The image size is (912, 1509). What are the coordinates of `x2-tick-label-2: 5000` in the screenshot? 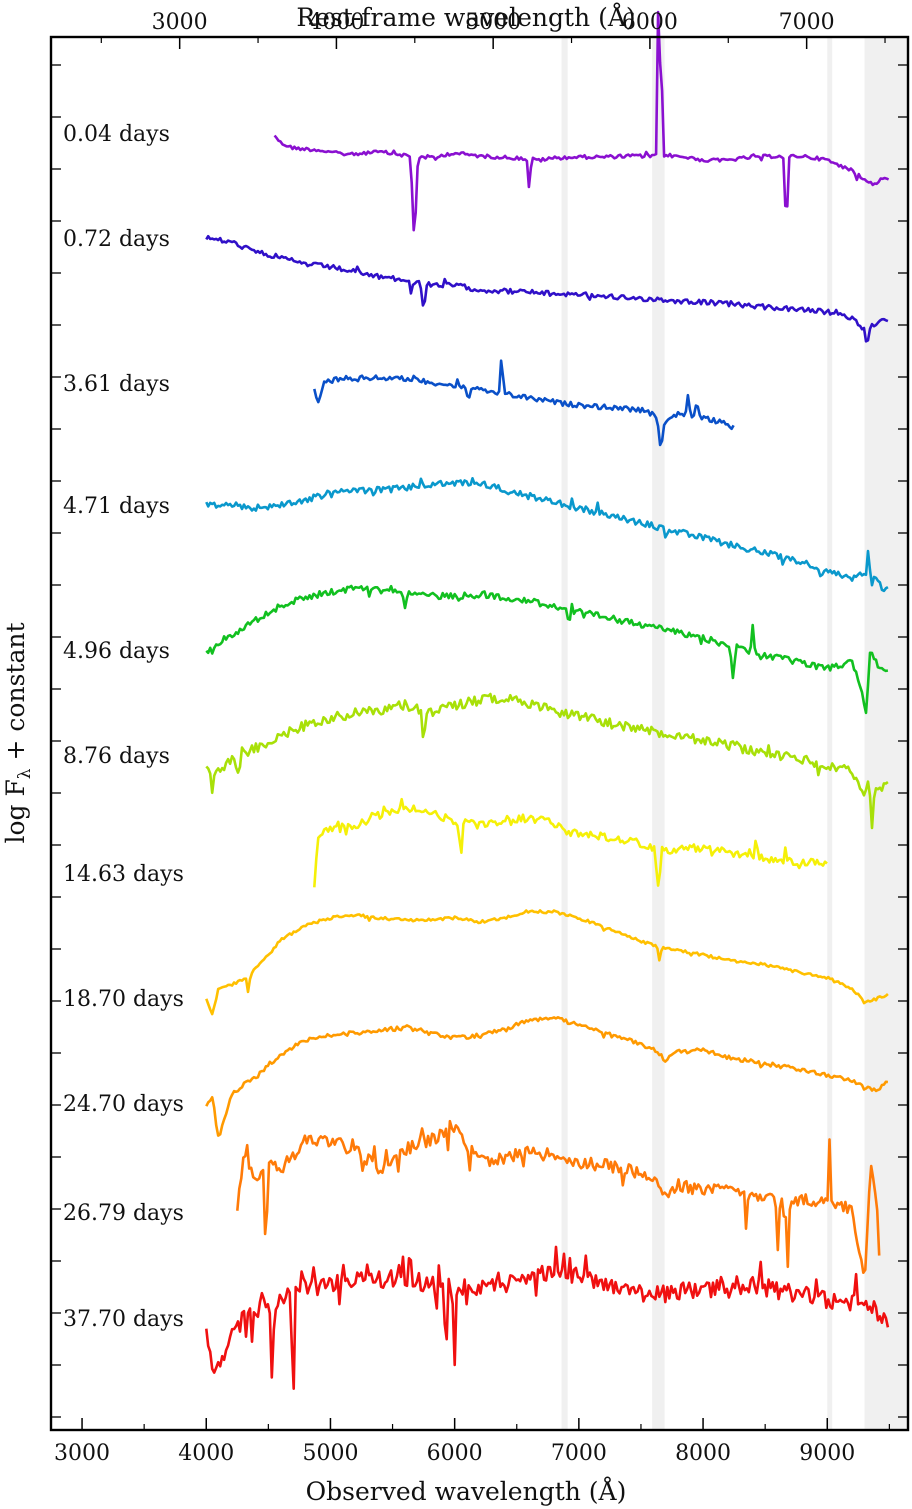 It's located at (493, 22).